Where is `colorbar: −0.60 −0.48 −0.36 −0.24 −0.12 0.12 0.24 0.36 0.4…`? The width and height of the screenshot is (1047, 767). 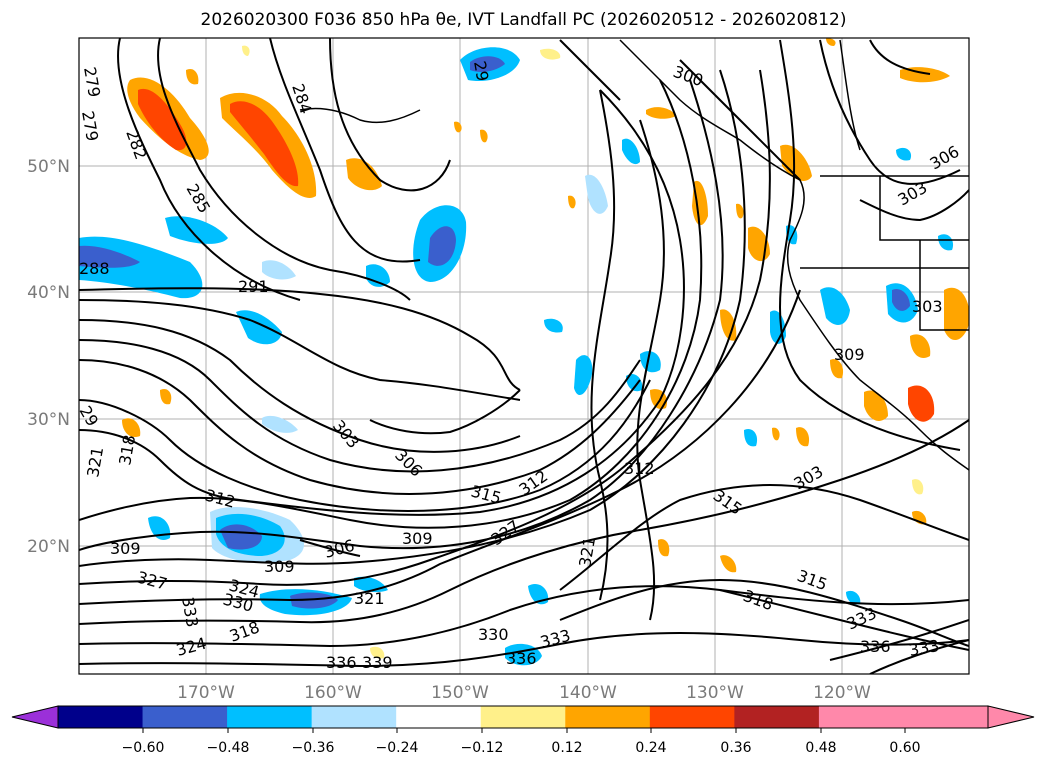
colorbar: −0.60 −0.48 −0.36 −0.24 −0.12 0.12 0.24 0.36 0.4… is located at coordinates (523, 730).